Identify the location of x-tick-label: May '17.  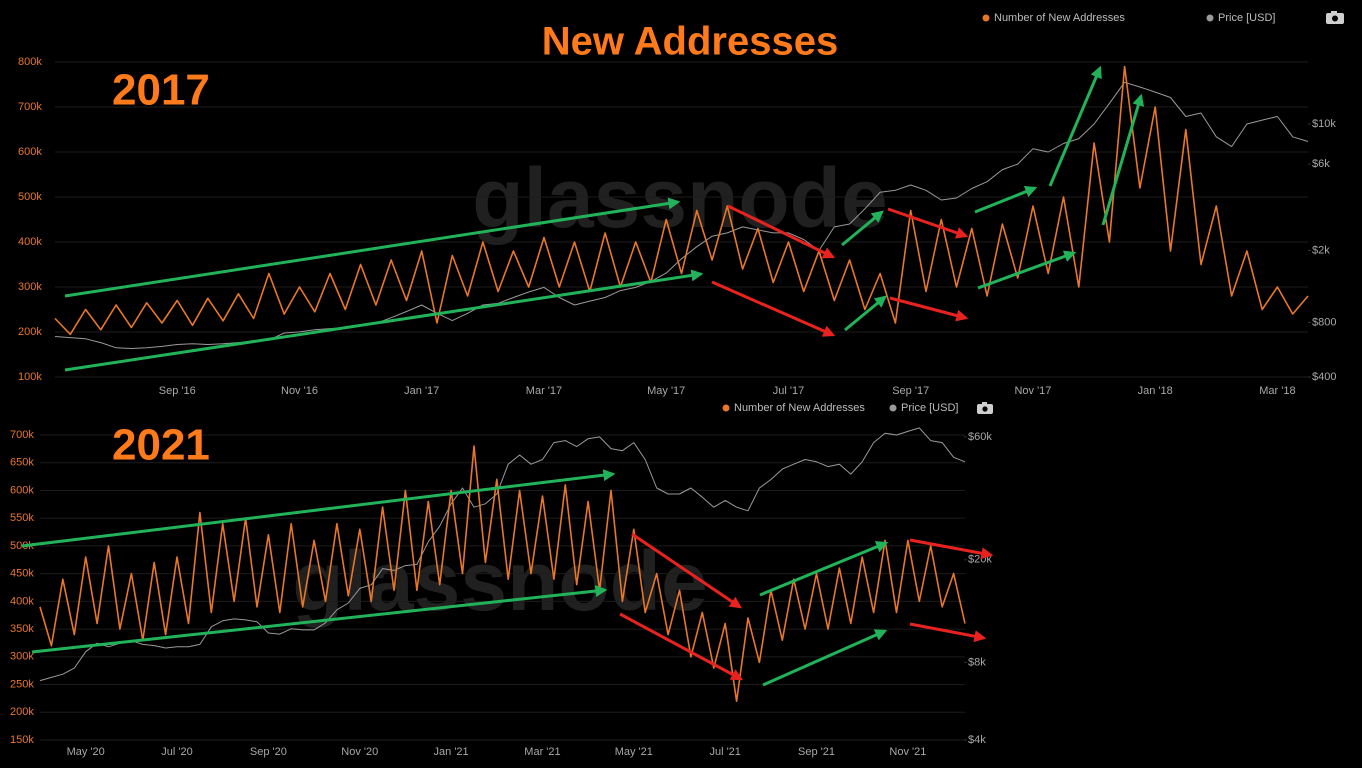
(666, 391).